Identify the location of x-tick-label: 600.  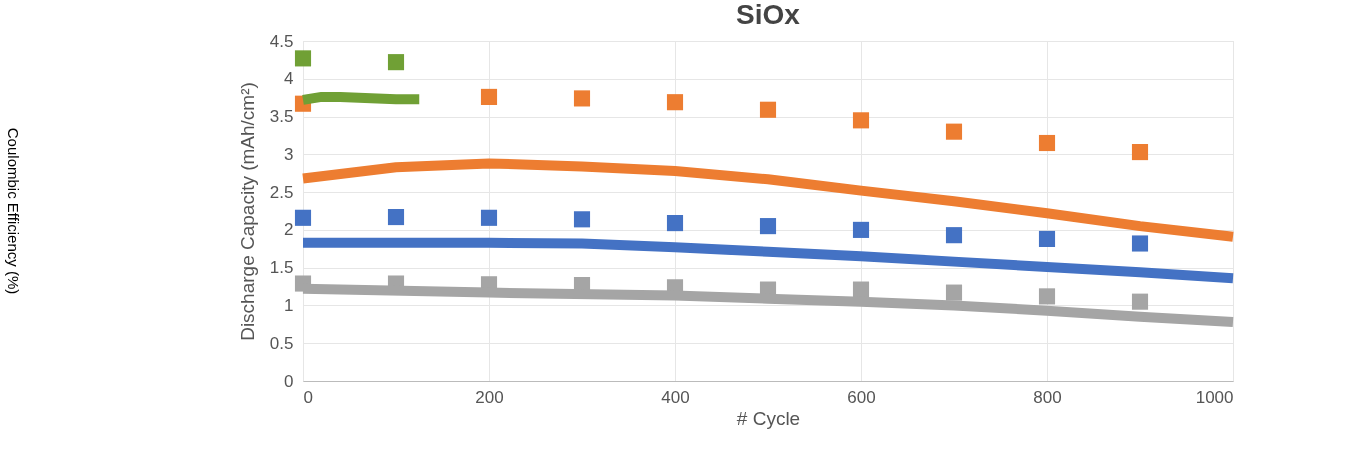
(861, 397).